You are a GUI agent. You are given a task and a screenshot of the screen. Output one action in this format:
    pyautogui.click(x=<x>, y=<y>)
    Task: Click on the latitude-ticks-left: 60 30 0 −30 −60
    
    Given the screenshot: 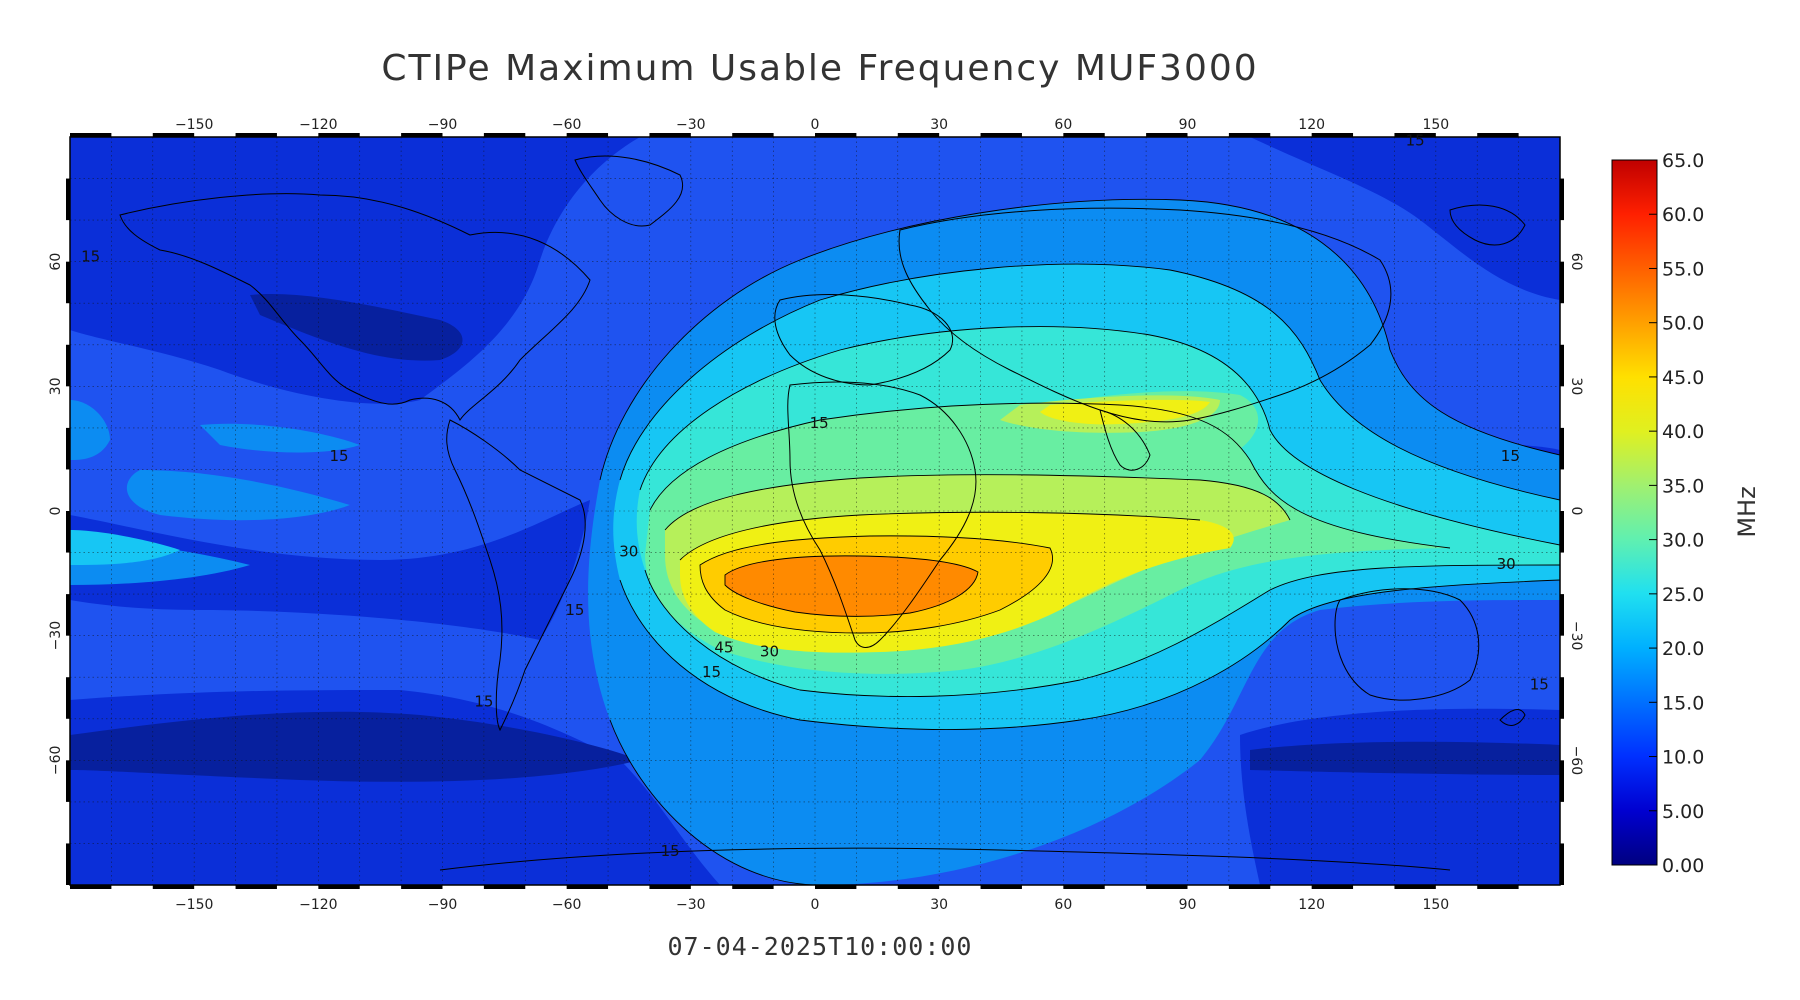 What is the action you would take?
    pyautogui.click(x=56, y=514)
    